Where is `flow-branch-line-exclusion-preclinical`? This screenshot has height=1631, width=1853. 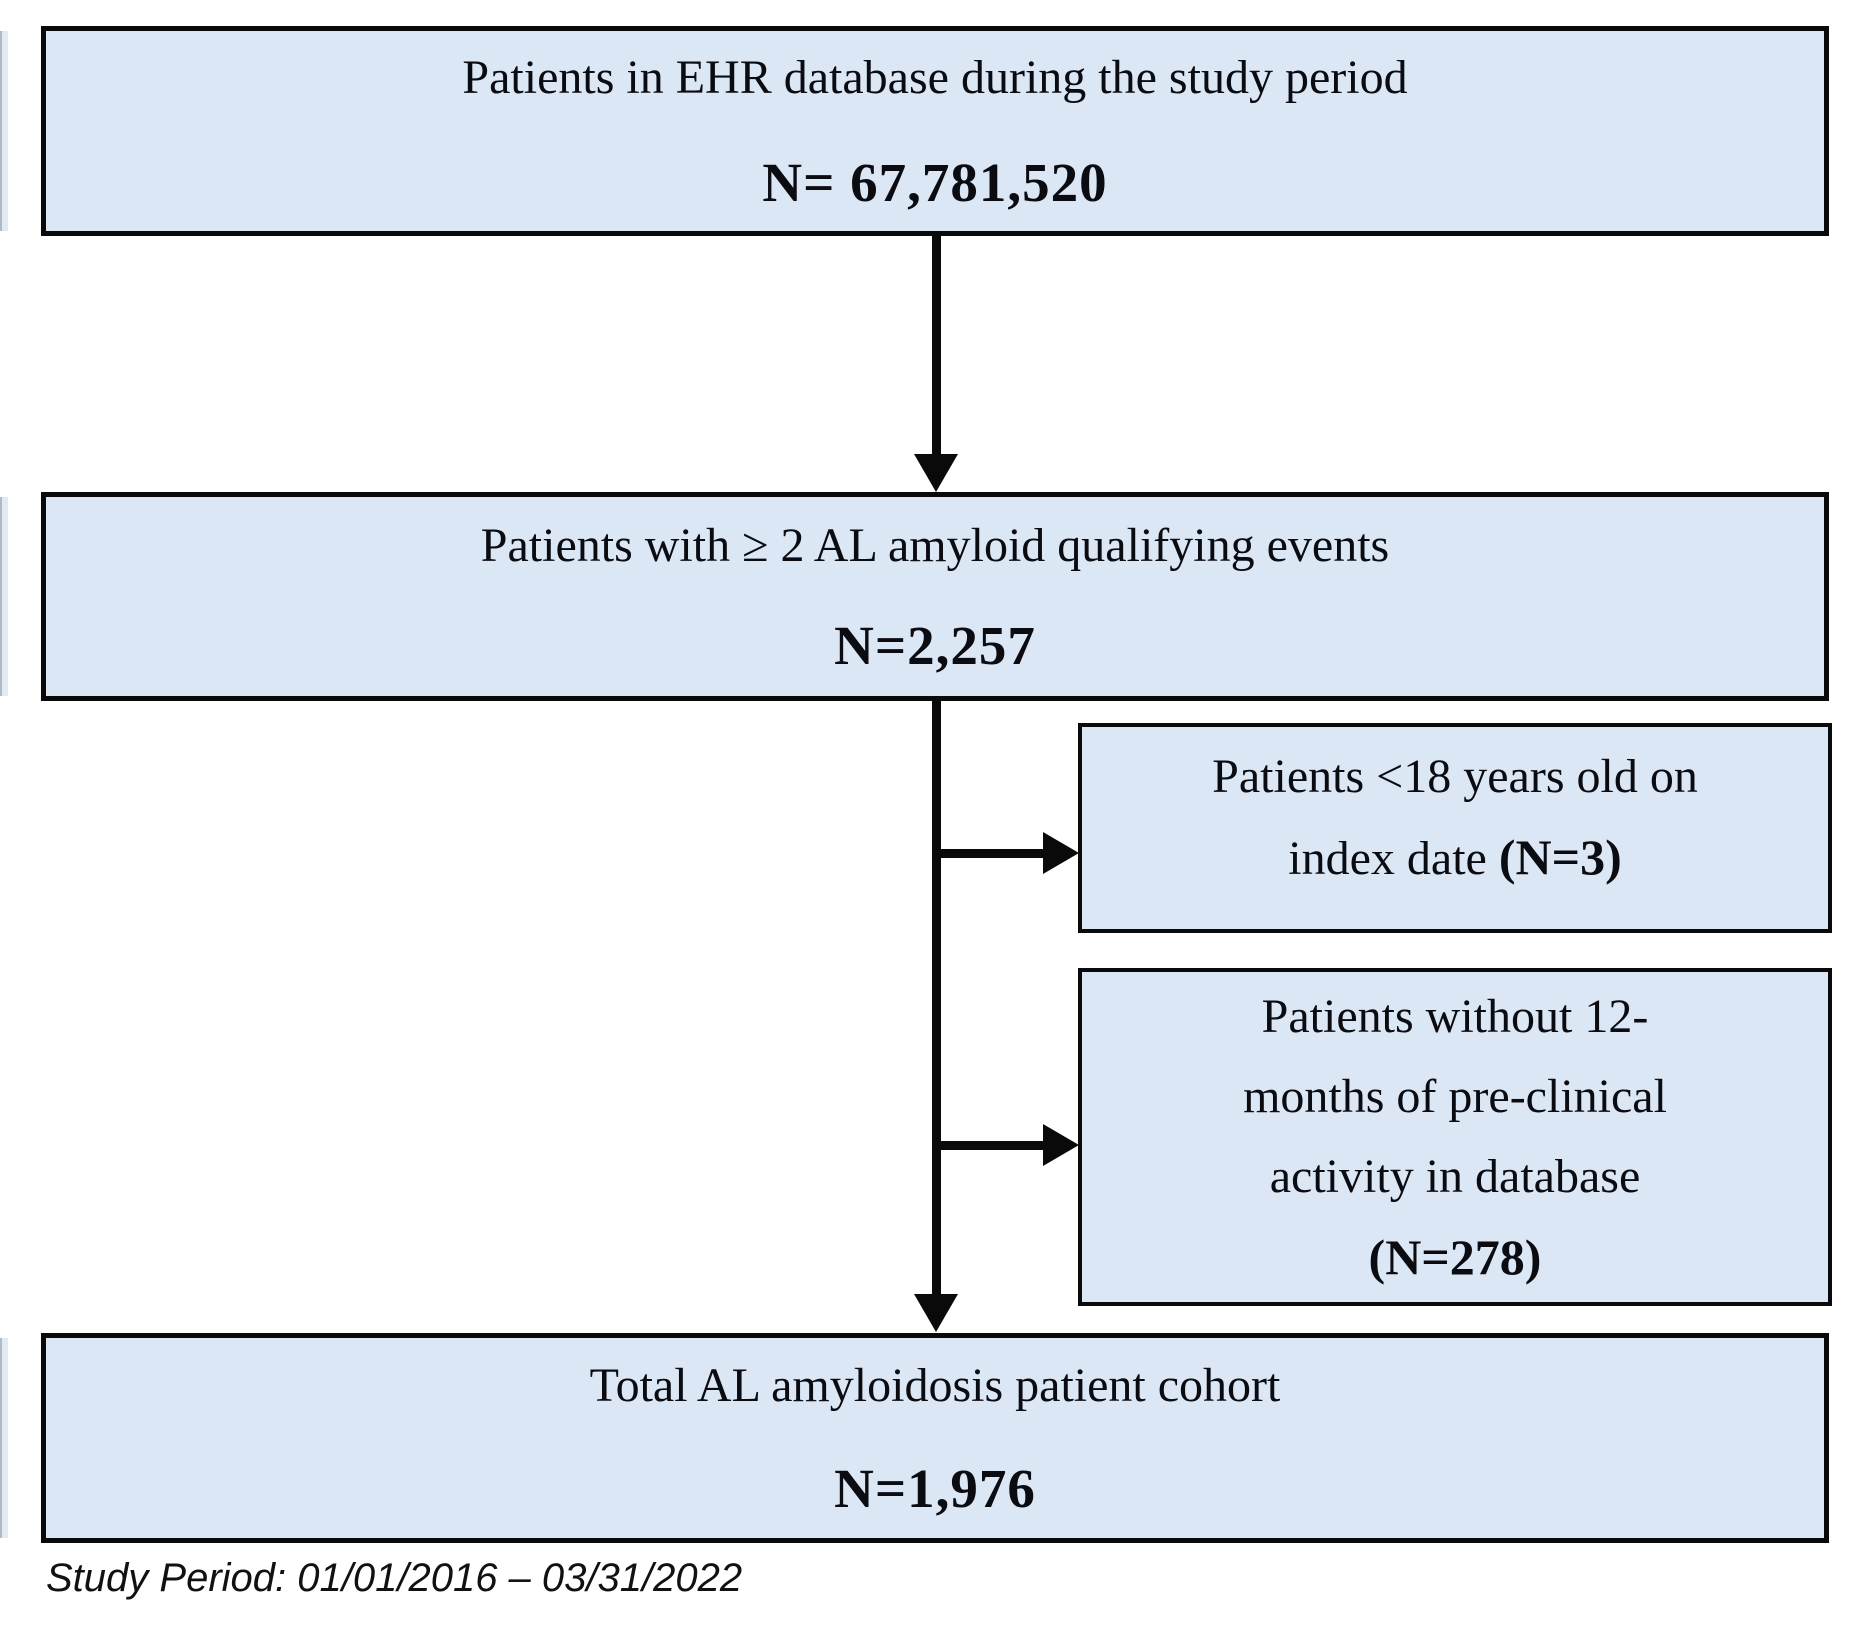 flow-branch-line-exclusion-preclinical is located at coordinates (989, 1145).